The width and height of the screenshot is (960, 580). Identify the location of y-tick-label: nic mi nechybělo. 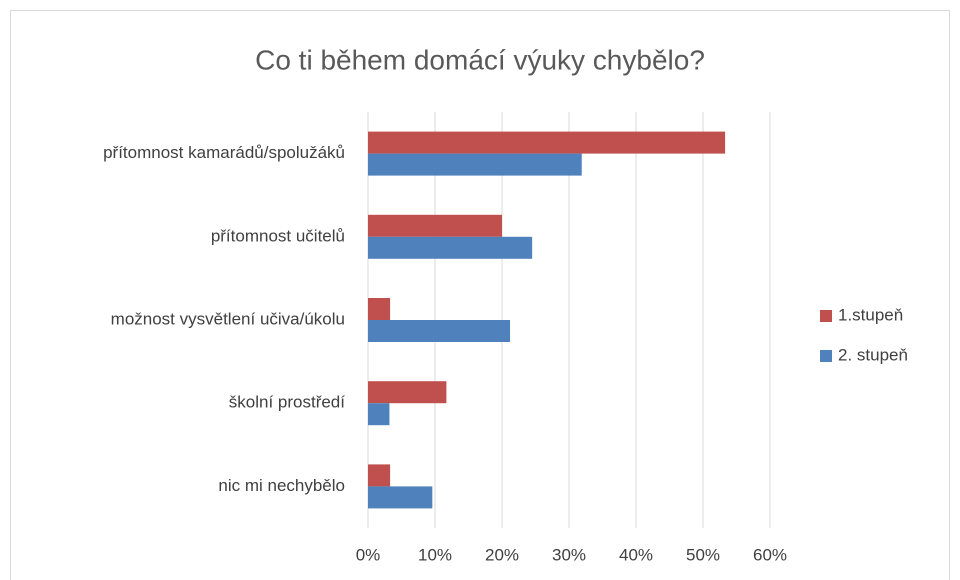
(281, 485).